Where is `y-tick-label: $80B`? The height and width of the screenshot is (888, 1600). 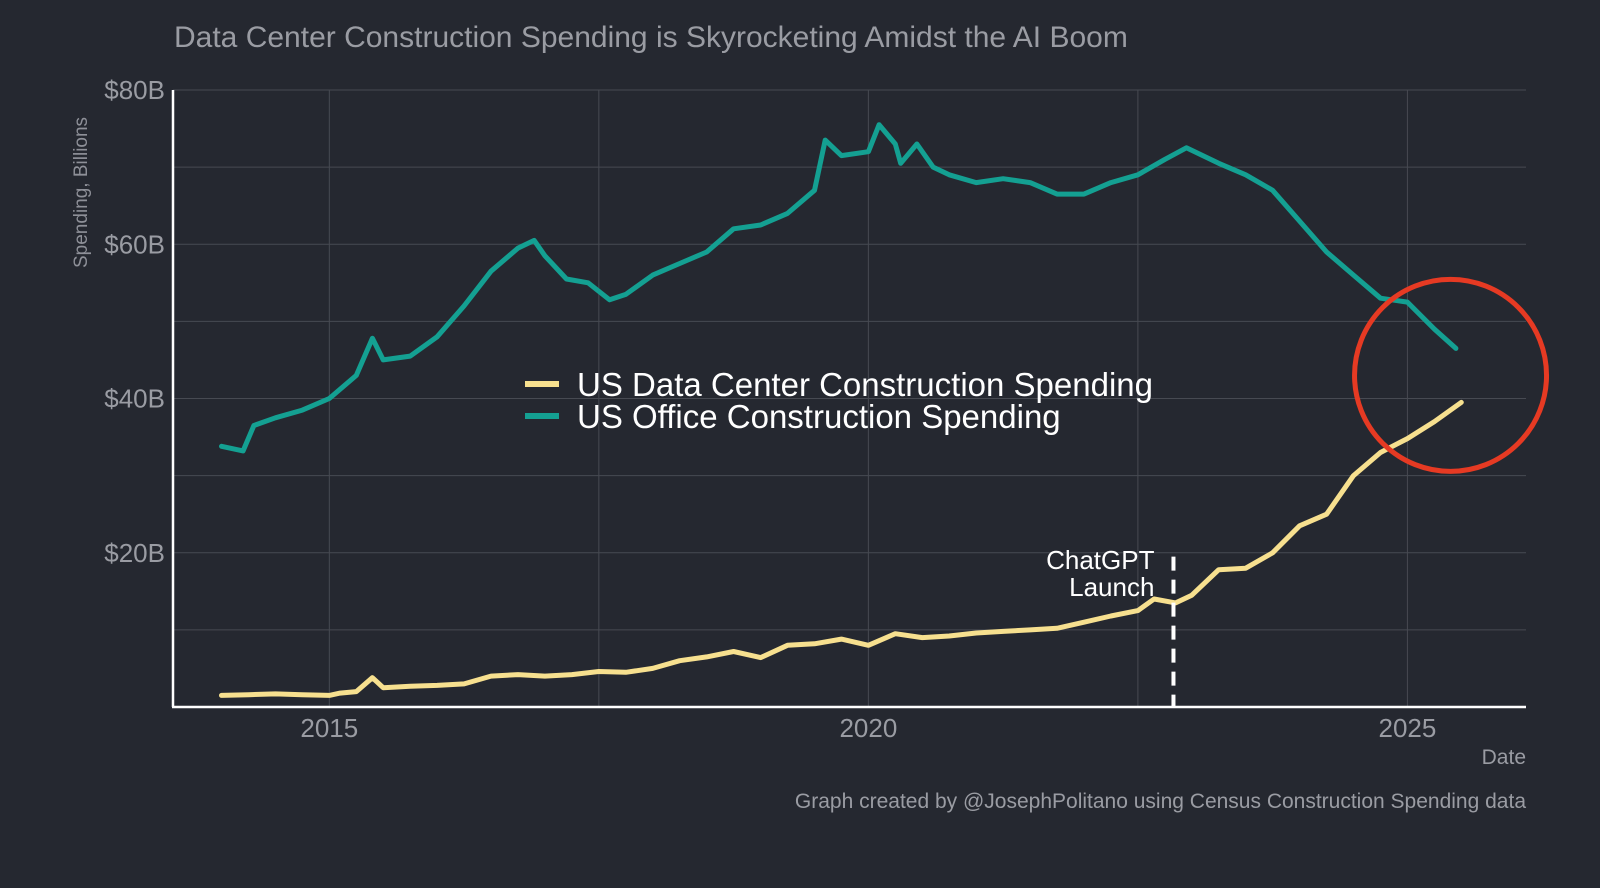
y-tick-label: $80B is located at coordinates (134, 90).